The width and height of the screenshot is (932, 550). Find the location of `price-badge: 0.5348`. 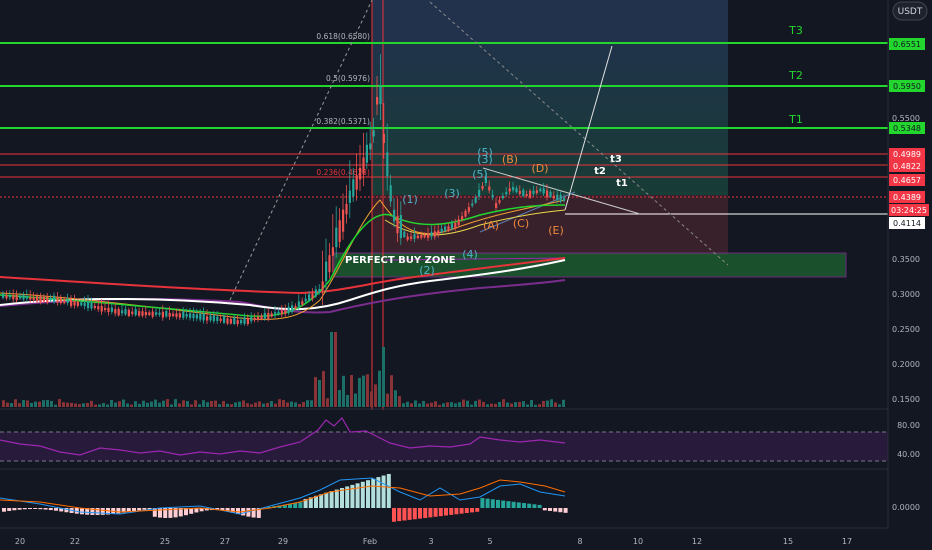

price-badge: 0.5348 is located at coordinates (907, 128).